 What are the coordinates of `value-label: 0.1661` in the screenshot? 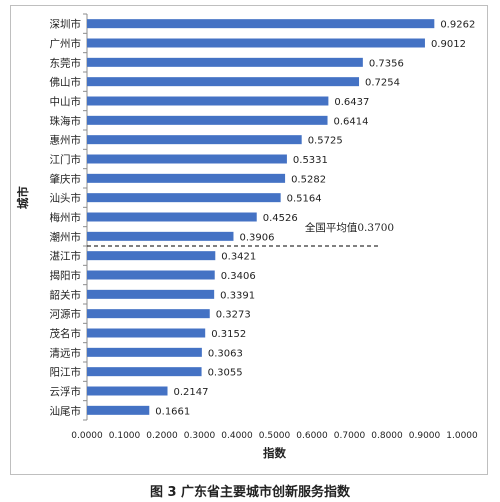 It's located at (172, 411).